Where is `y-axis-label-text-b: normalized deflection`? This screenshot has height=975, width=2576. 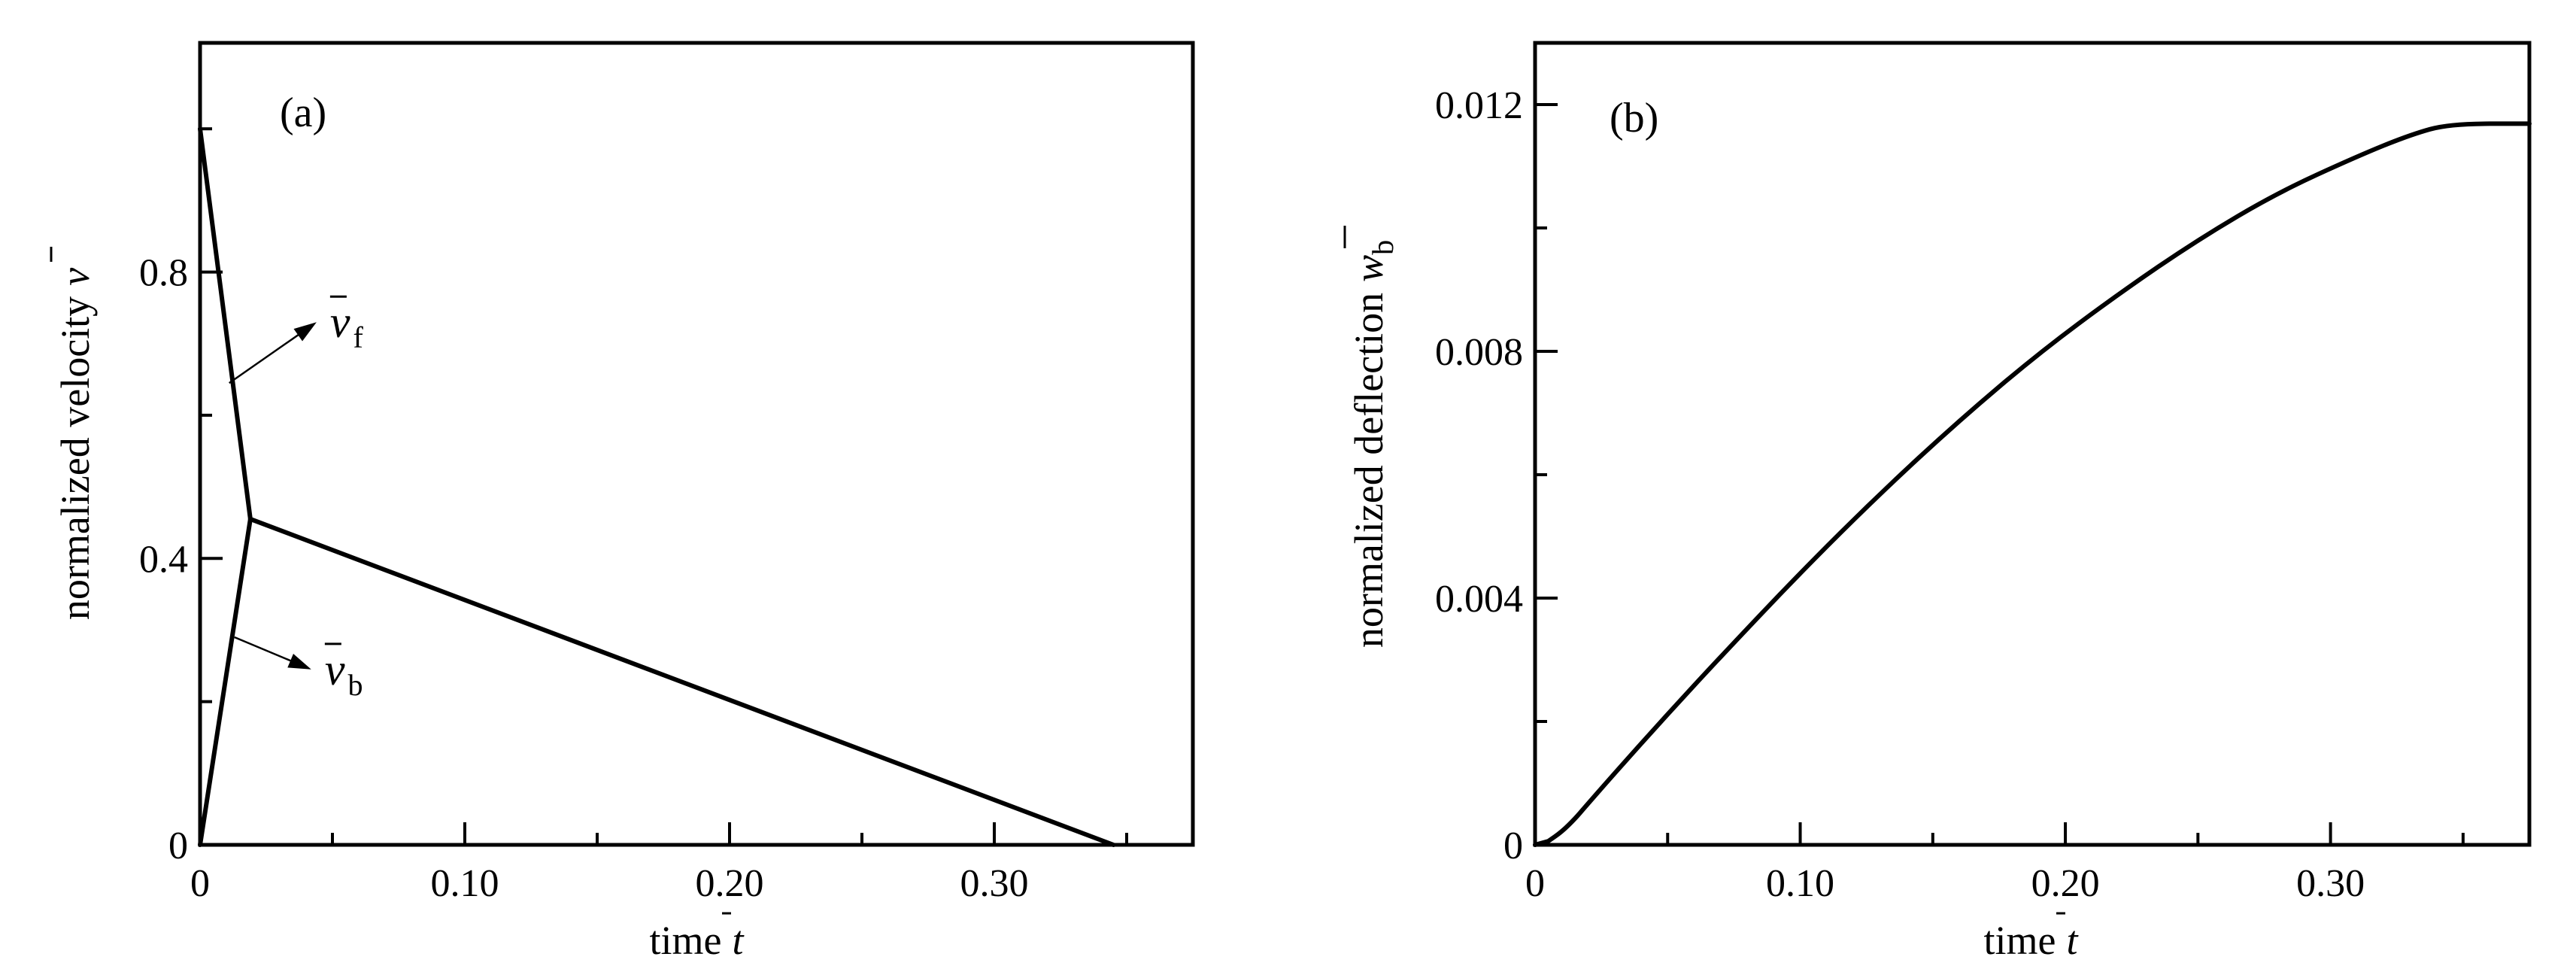
y-axis-label-text-b: normalized deflection is located at coordinates (1368, 470).